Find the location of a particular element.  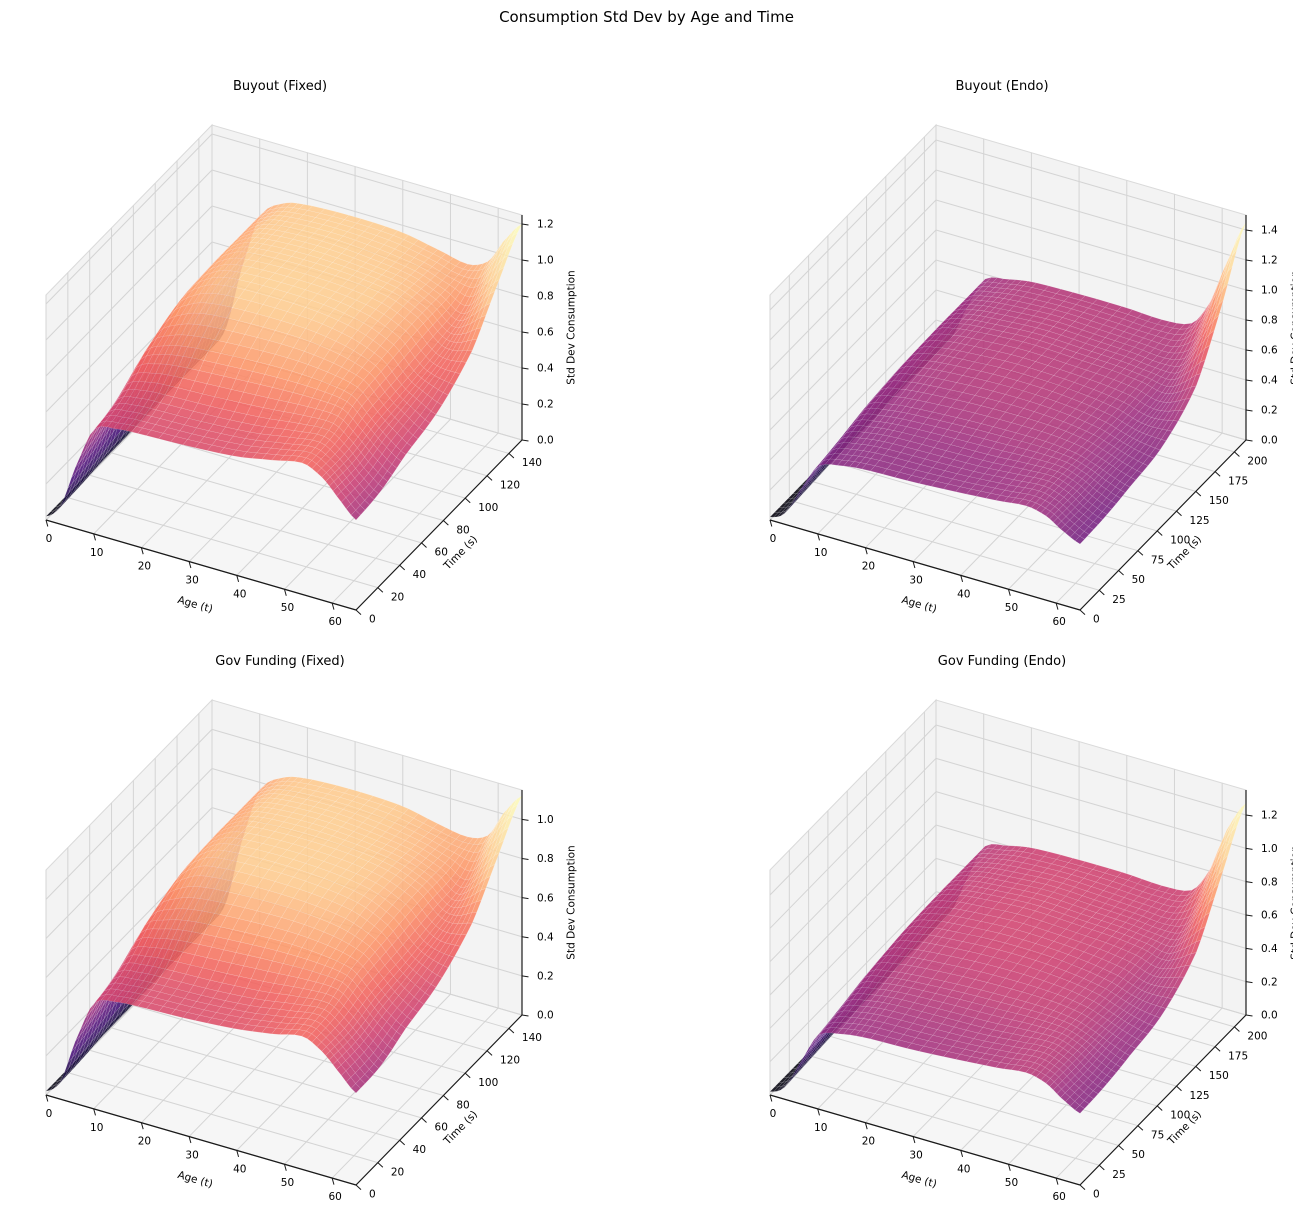

subplot-title-buyout-fixed: Buyout (Fixed) is located at coordinates (280, 86).